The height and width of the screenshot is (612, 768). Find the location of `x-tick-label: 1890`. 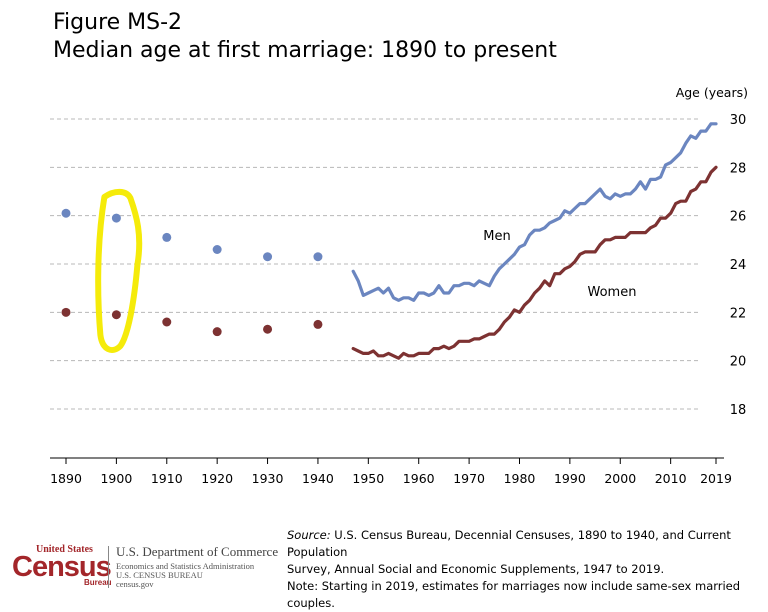

x-tick-label: 1890 is located at coordinates (66, 478).